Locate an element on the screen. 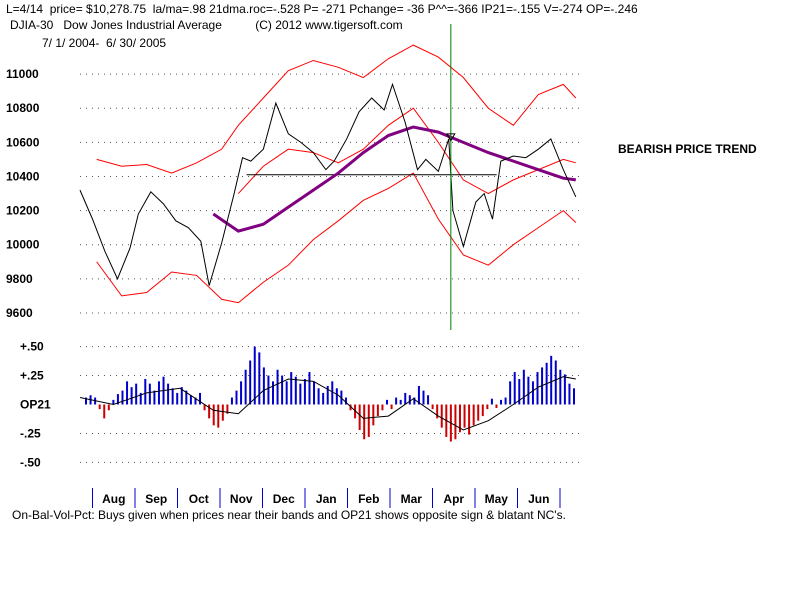  month-label-jan: Jan is located at coordinates (326, 499).